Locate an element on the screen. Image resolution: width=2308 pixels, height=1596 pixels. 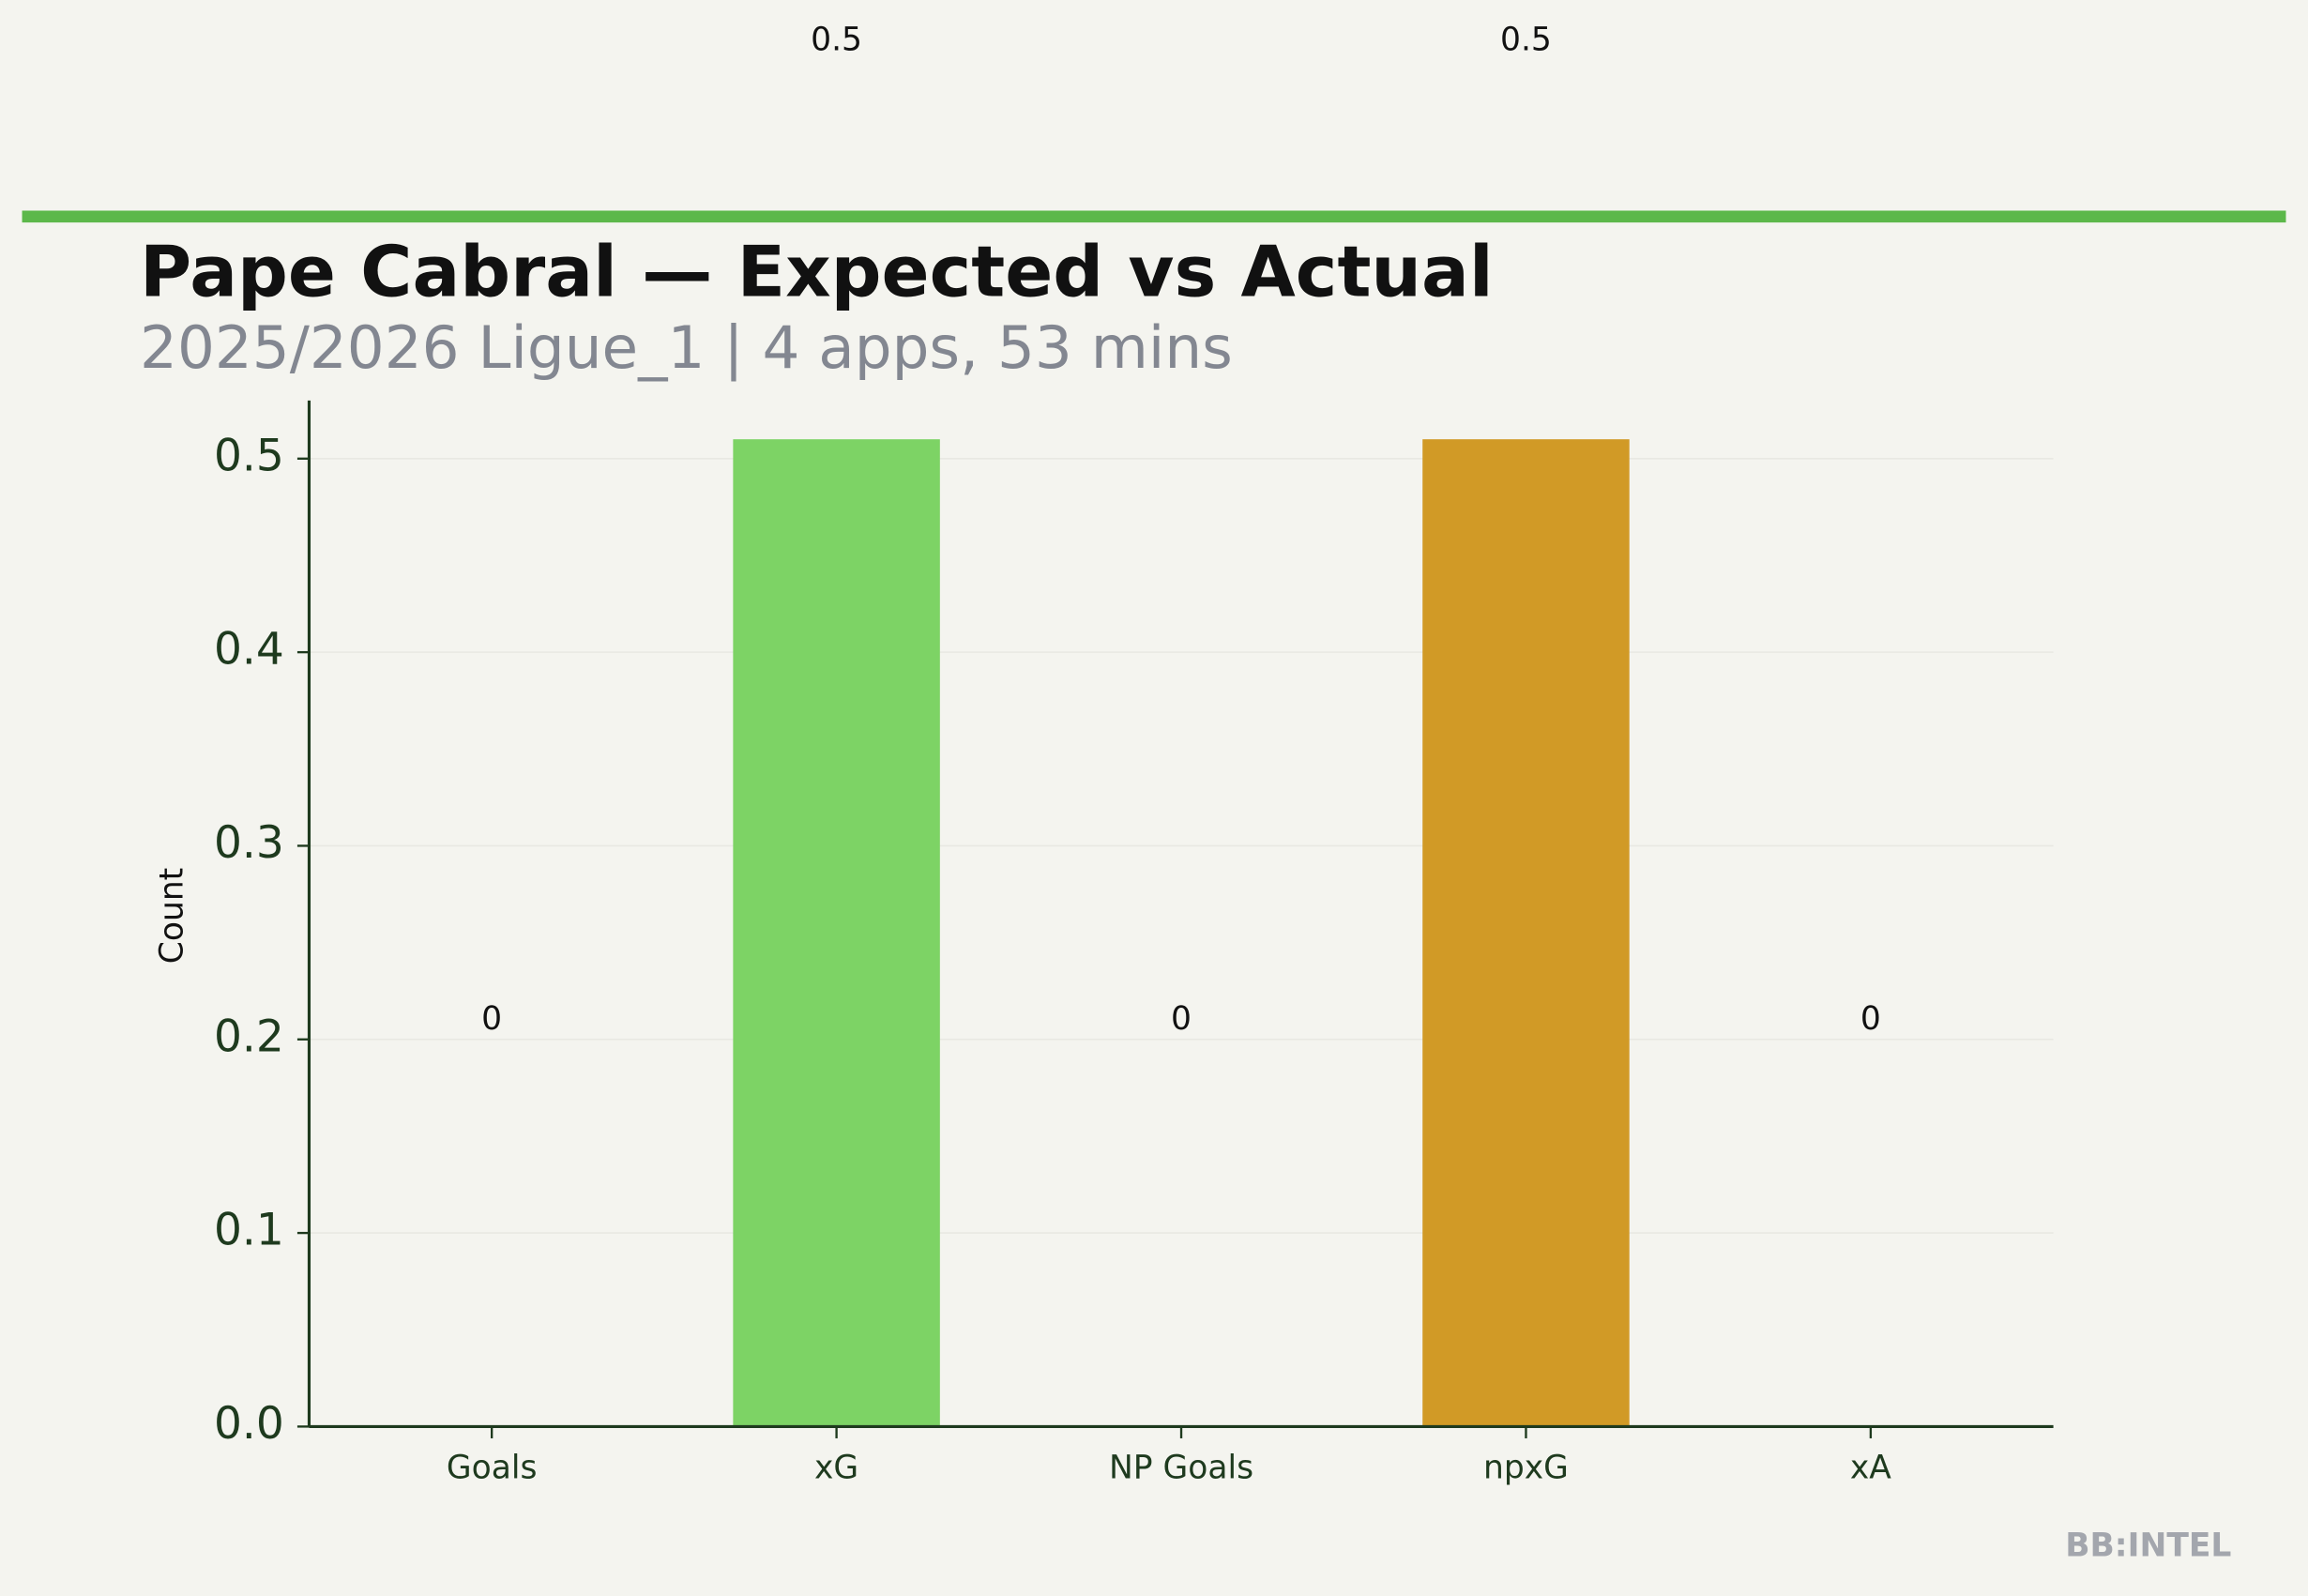
y-tick-label: 0.4 is located at coordinates (249, 650).